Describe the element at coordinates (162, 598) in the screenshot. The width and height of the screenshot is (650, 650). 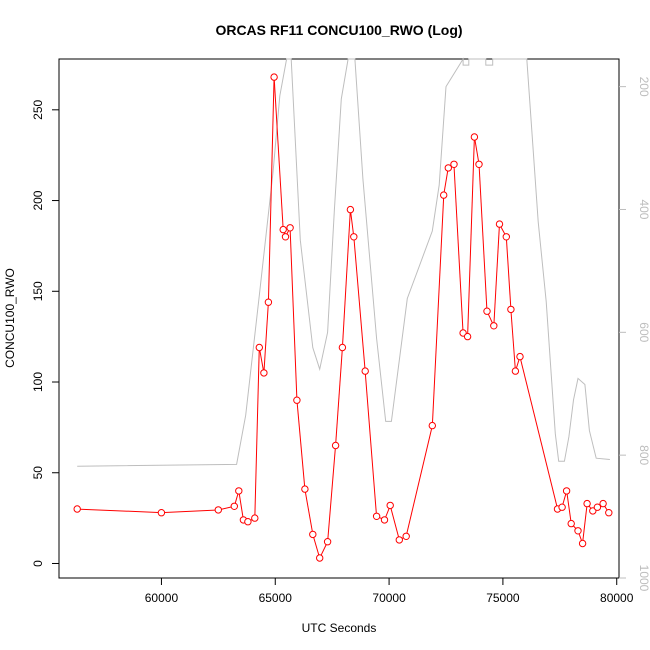
I see `x-tick-label: 60000` at that location.